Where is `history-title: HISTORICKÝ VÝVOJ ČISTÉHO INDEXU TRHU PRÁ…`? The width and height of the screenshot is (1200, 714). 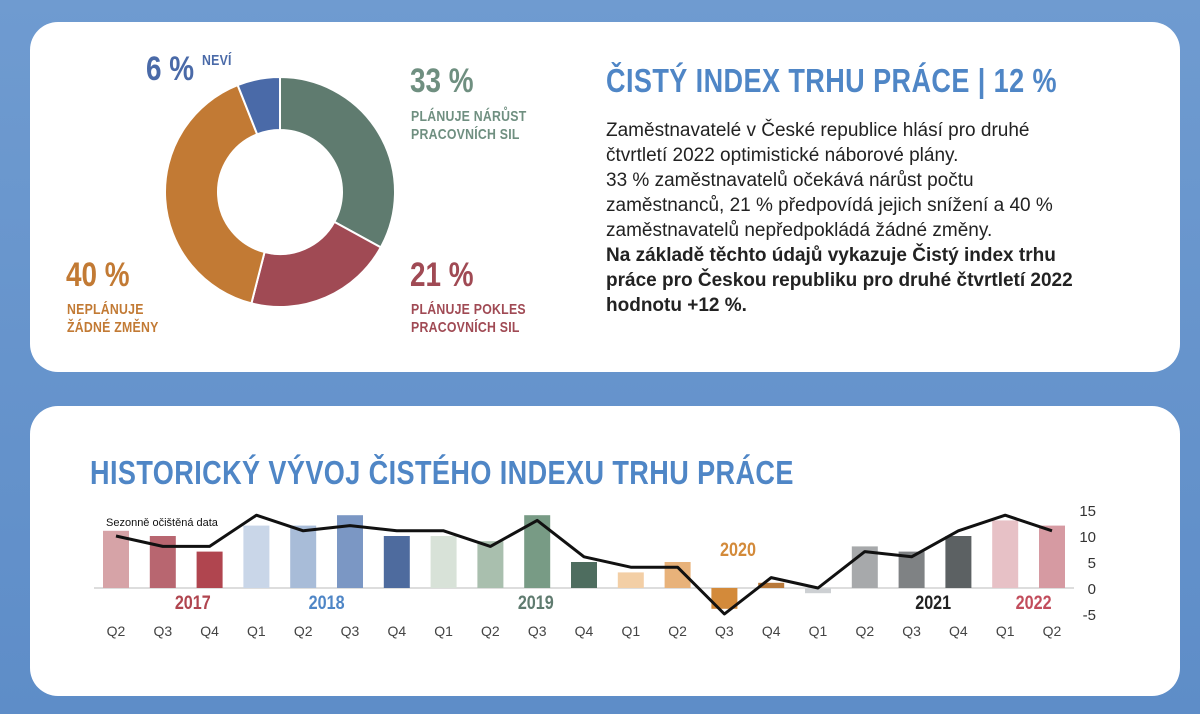 history-title: HISTORICKÝ VÝVOJ ČISTÉHO INDEXU TRHU PRÁ… is located at coordinates (442, 472).